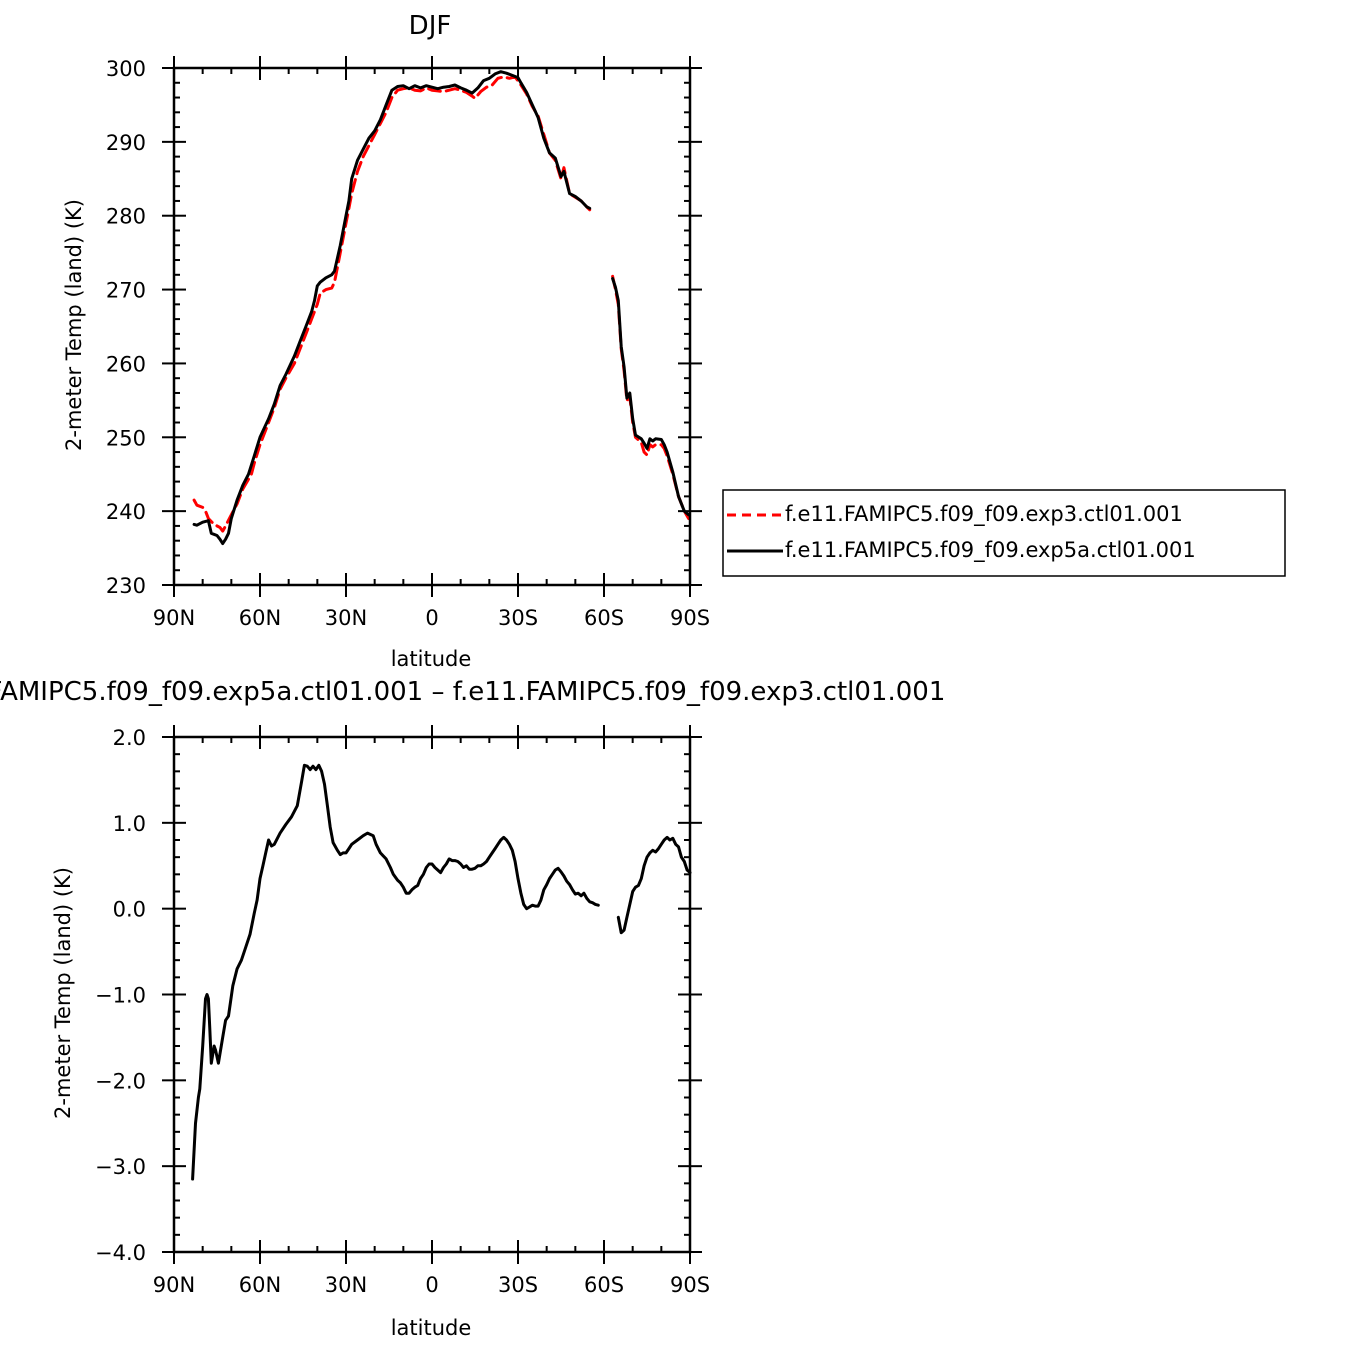 The width and height of the screenshot is (1347, 1347). I want to click on legend-box, so click(1004, 533).